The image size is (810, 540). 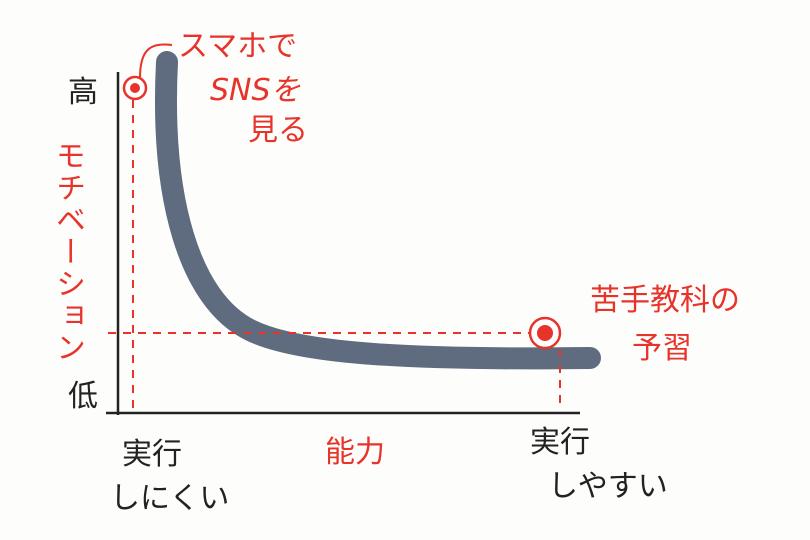 What do you see at coordinates (67, 252) in the screenshot?
I see `y-axis-label: モチベーション` at bounding box center [67, 252].